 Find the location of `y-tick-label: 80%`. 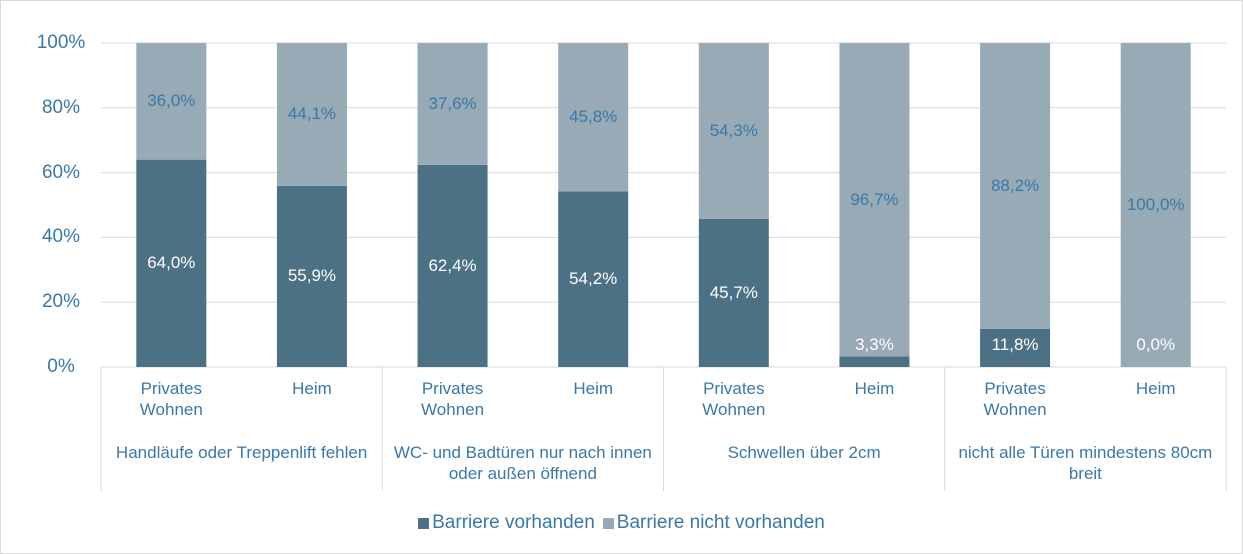

y-tick-label: 80% is located at coordinates (61, 107).